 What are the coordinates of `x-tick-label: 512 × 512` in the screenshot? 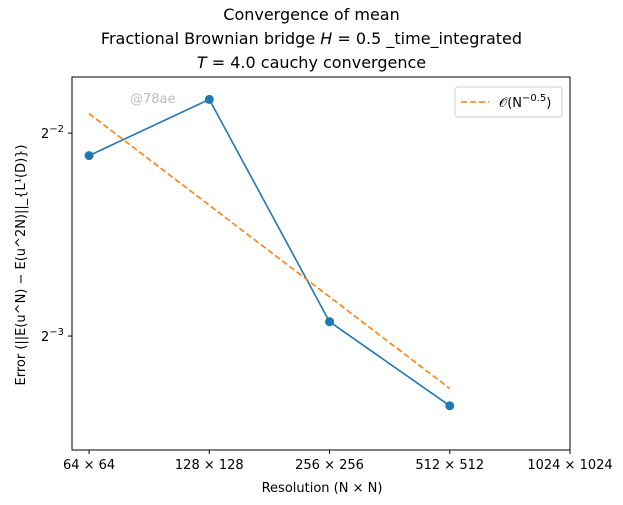 It's located at (449, 465).